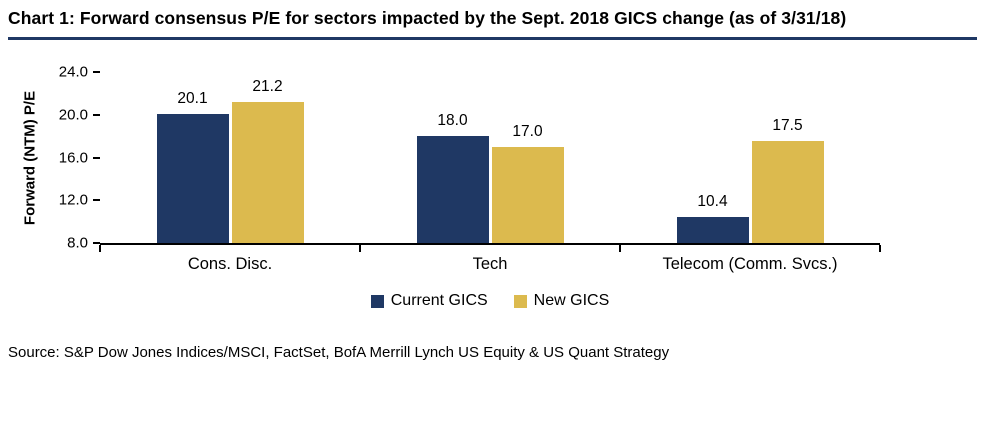 The image size is (985, 424). I want to click on value-label: 17.0, so click(527, 131).